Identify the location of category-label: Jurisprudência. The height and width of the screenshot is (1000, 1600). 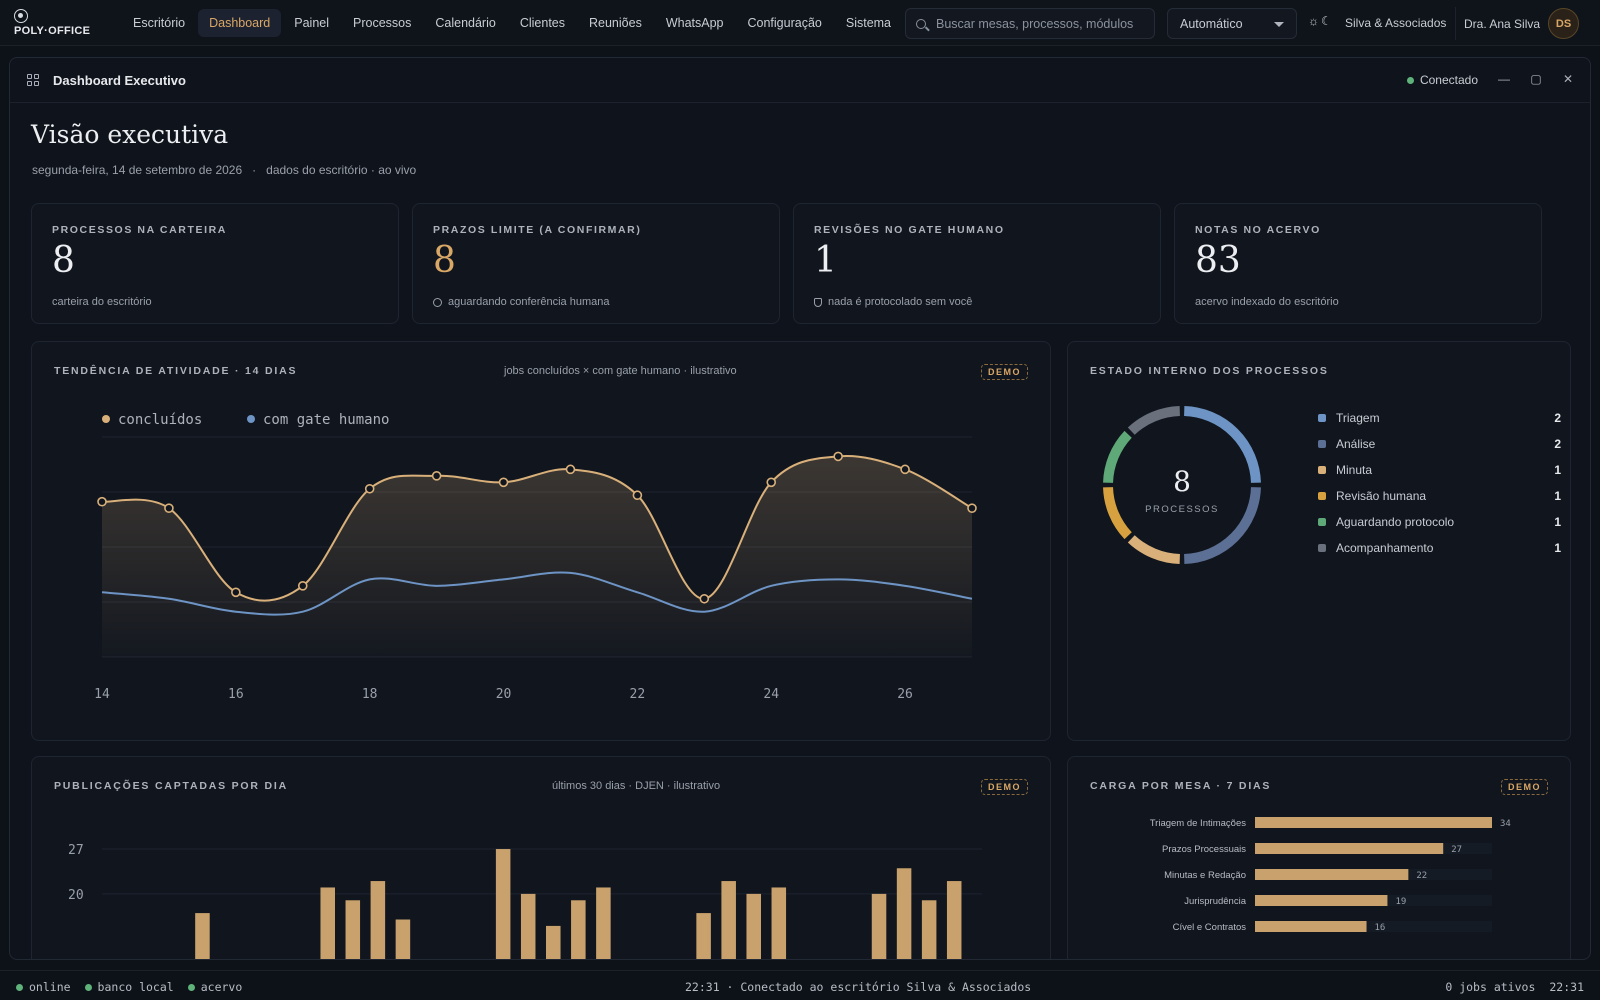
(1215, 901).